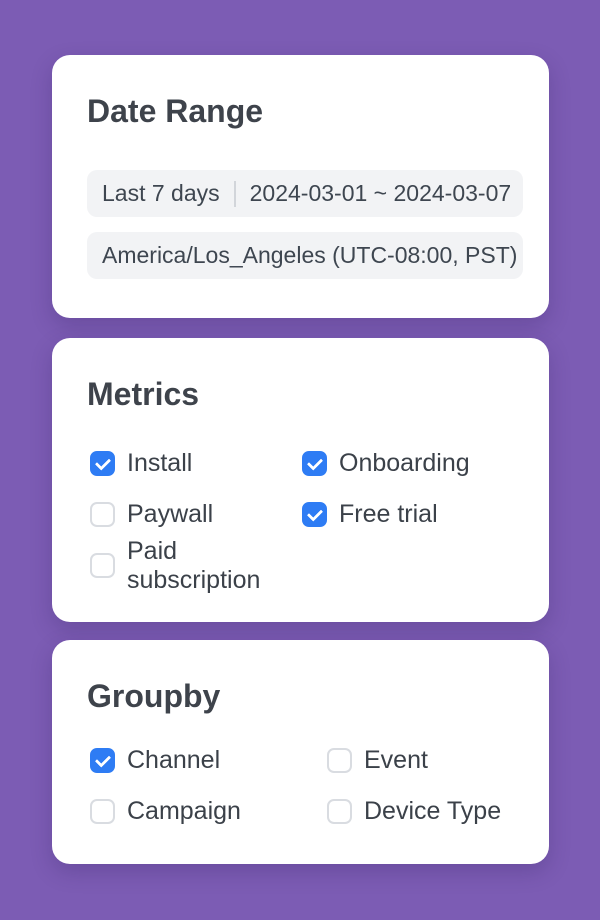 Image resolution: width=600 pixels, height=920 pixels. What do you see at coordinates (174, 760) in the screenshot?
I see `channel-label: Channel` at bounding box center [174, 760].